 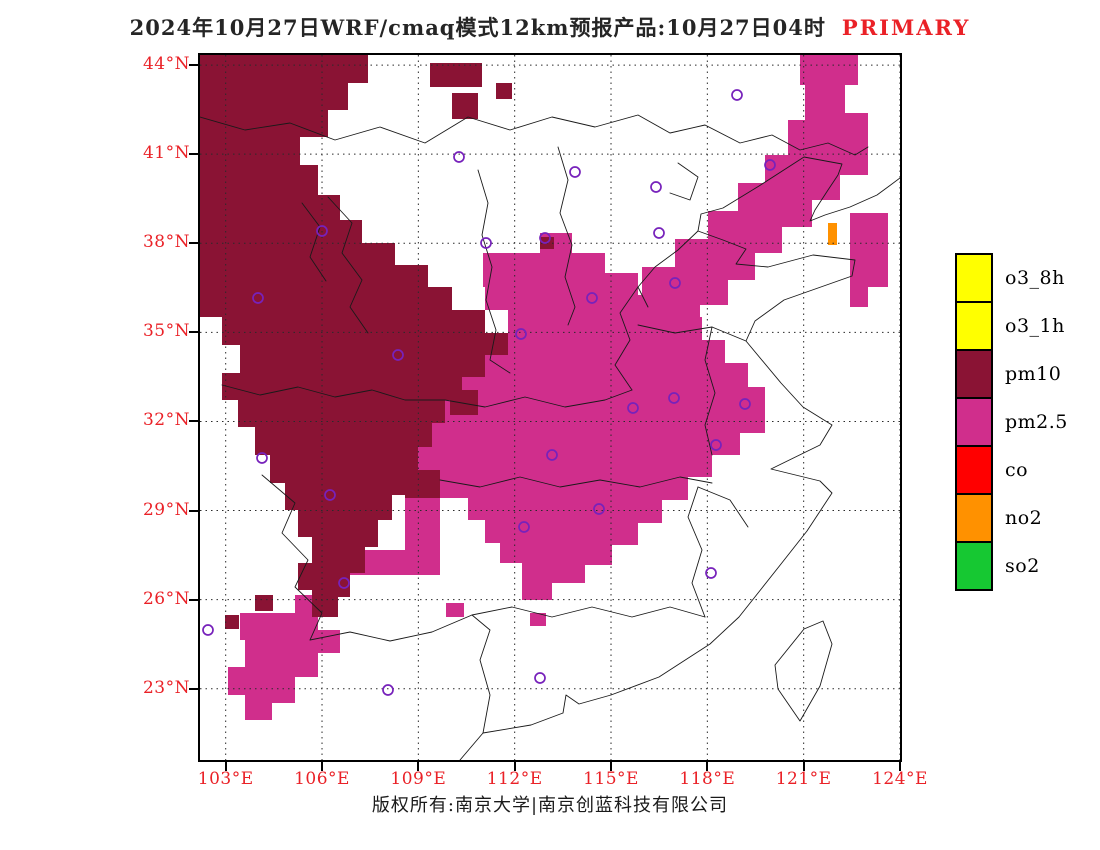 What do you see at coordinates (1024, 518) in the screenshot?
I see `legend-label-no2: no2` at bounding box center [1024, 518].